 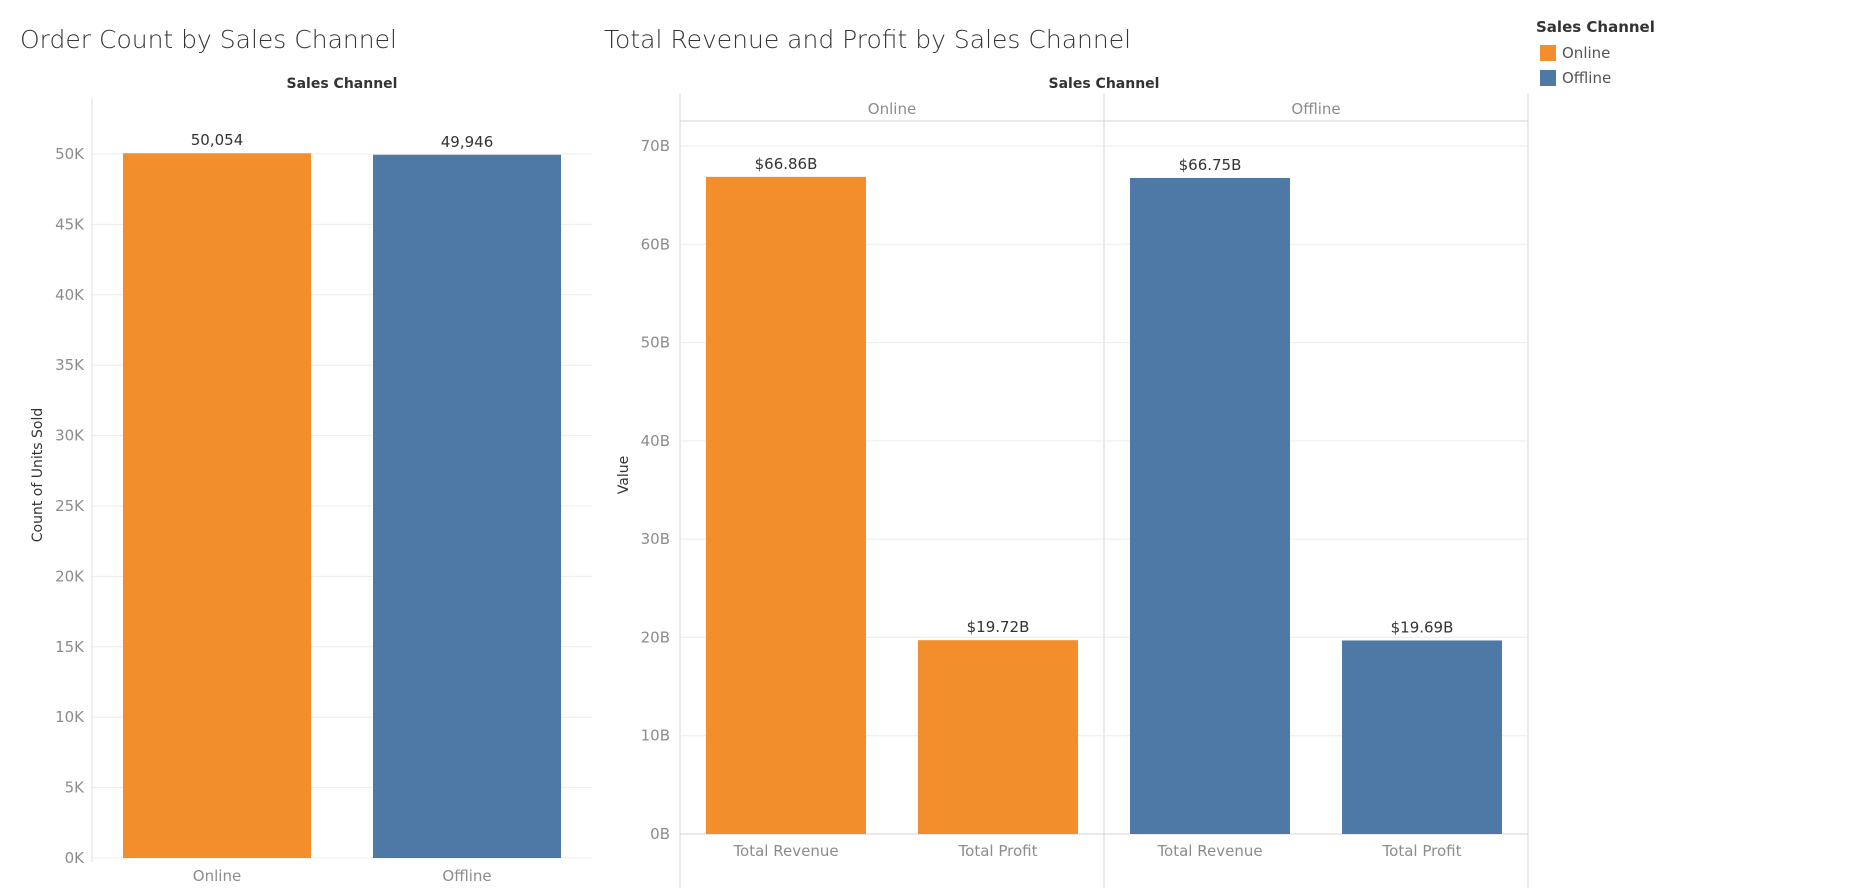 What do you see at coordinates (70, 154) in the screenshot?
I see `y-tick-label: 50K` at bounding box center [70, 154].